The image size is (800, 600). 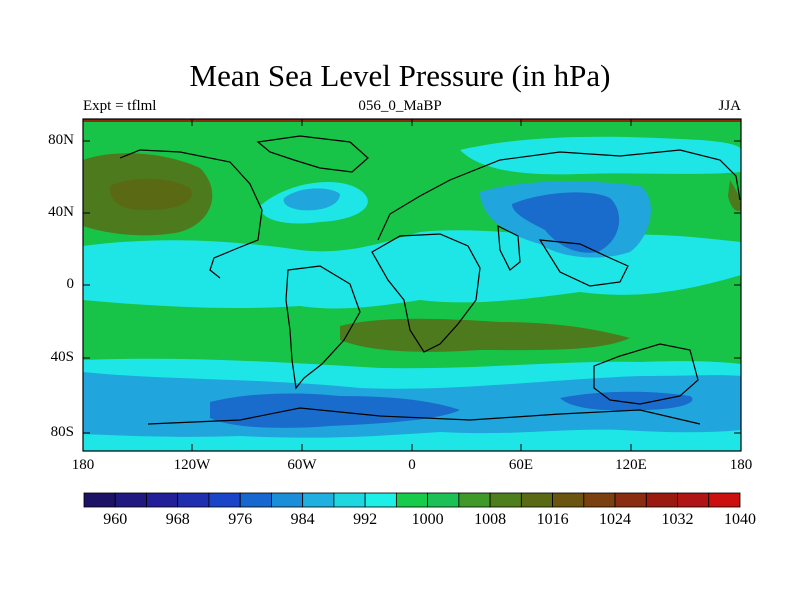 What do you see at coordinates (509, 247) in the screenshot?
I see `coast-india` at bounding box center [509, 247].